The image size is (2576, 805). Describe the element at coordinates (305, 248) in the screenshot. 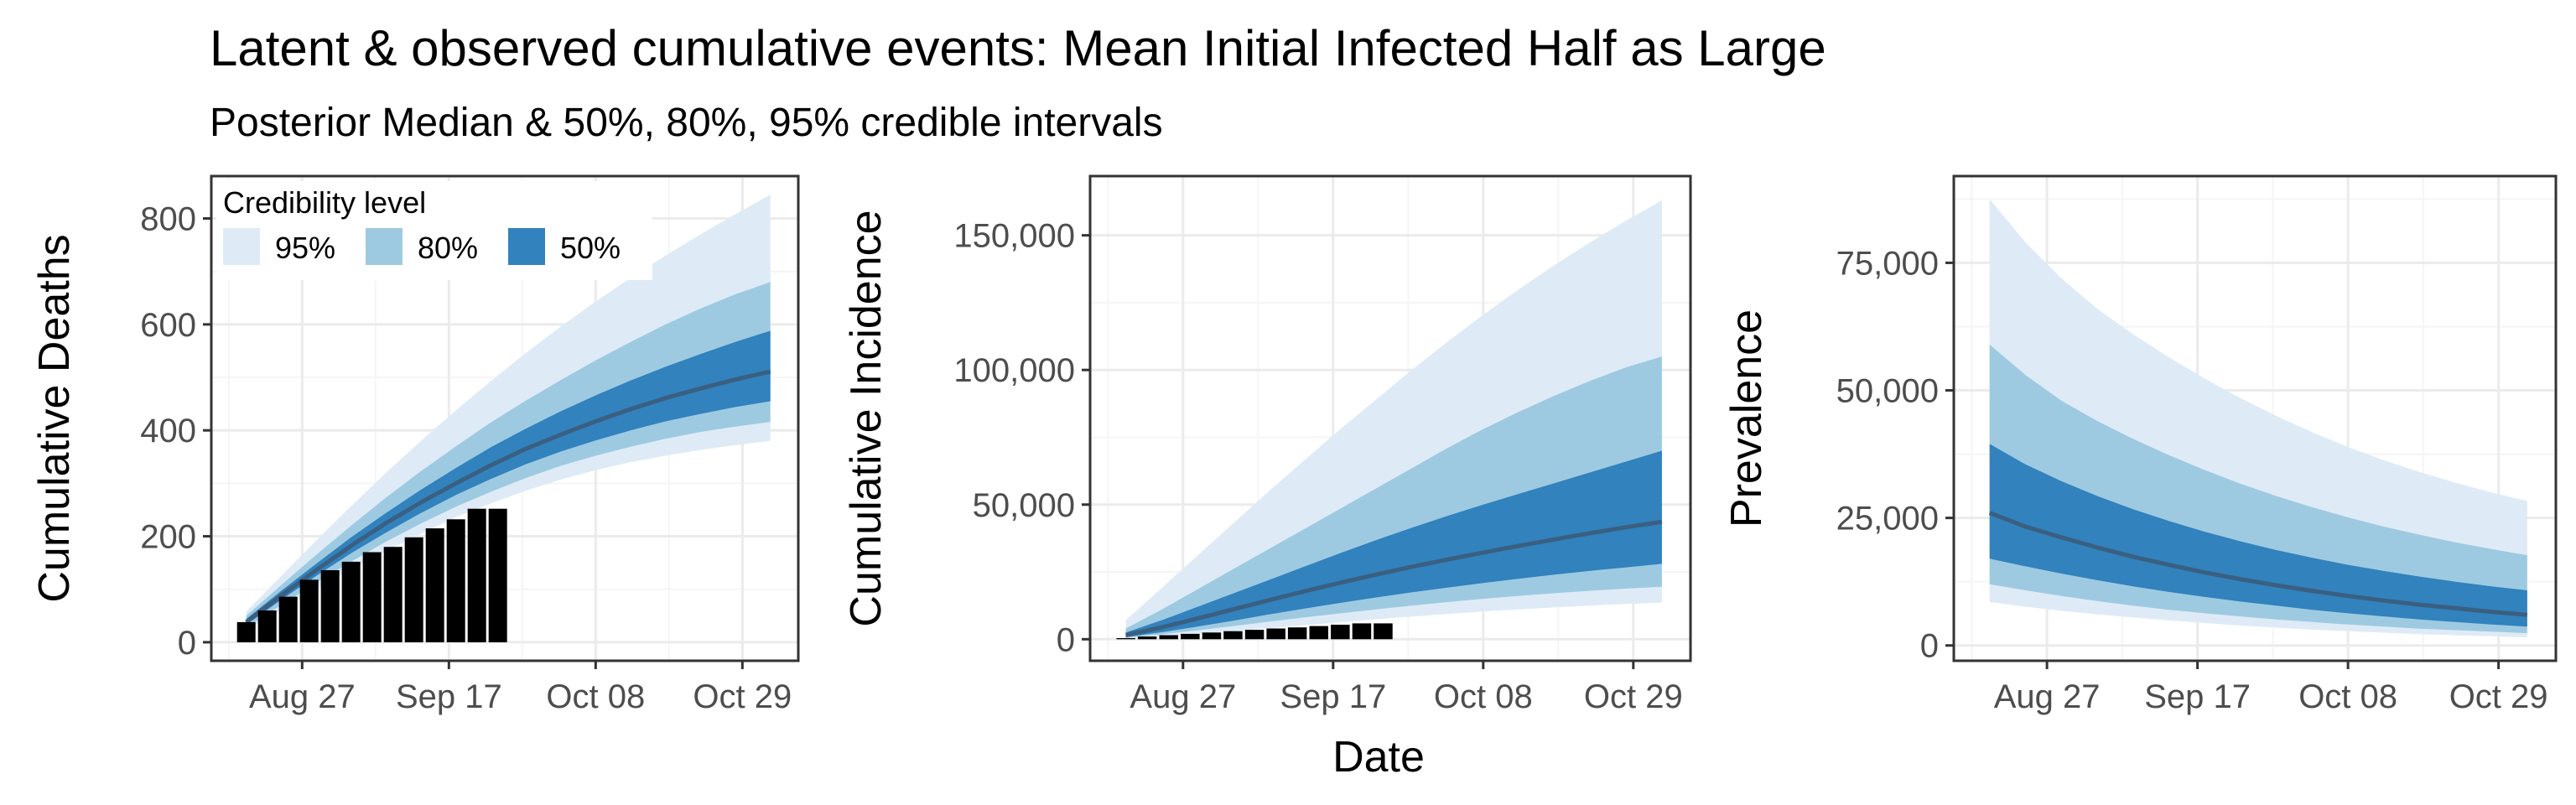

I see `legend-label: 95%` at that location.